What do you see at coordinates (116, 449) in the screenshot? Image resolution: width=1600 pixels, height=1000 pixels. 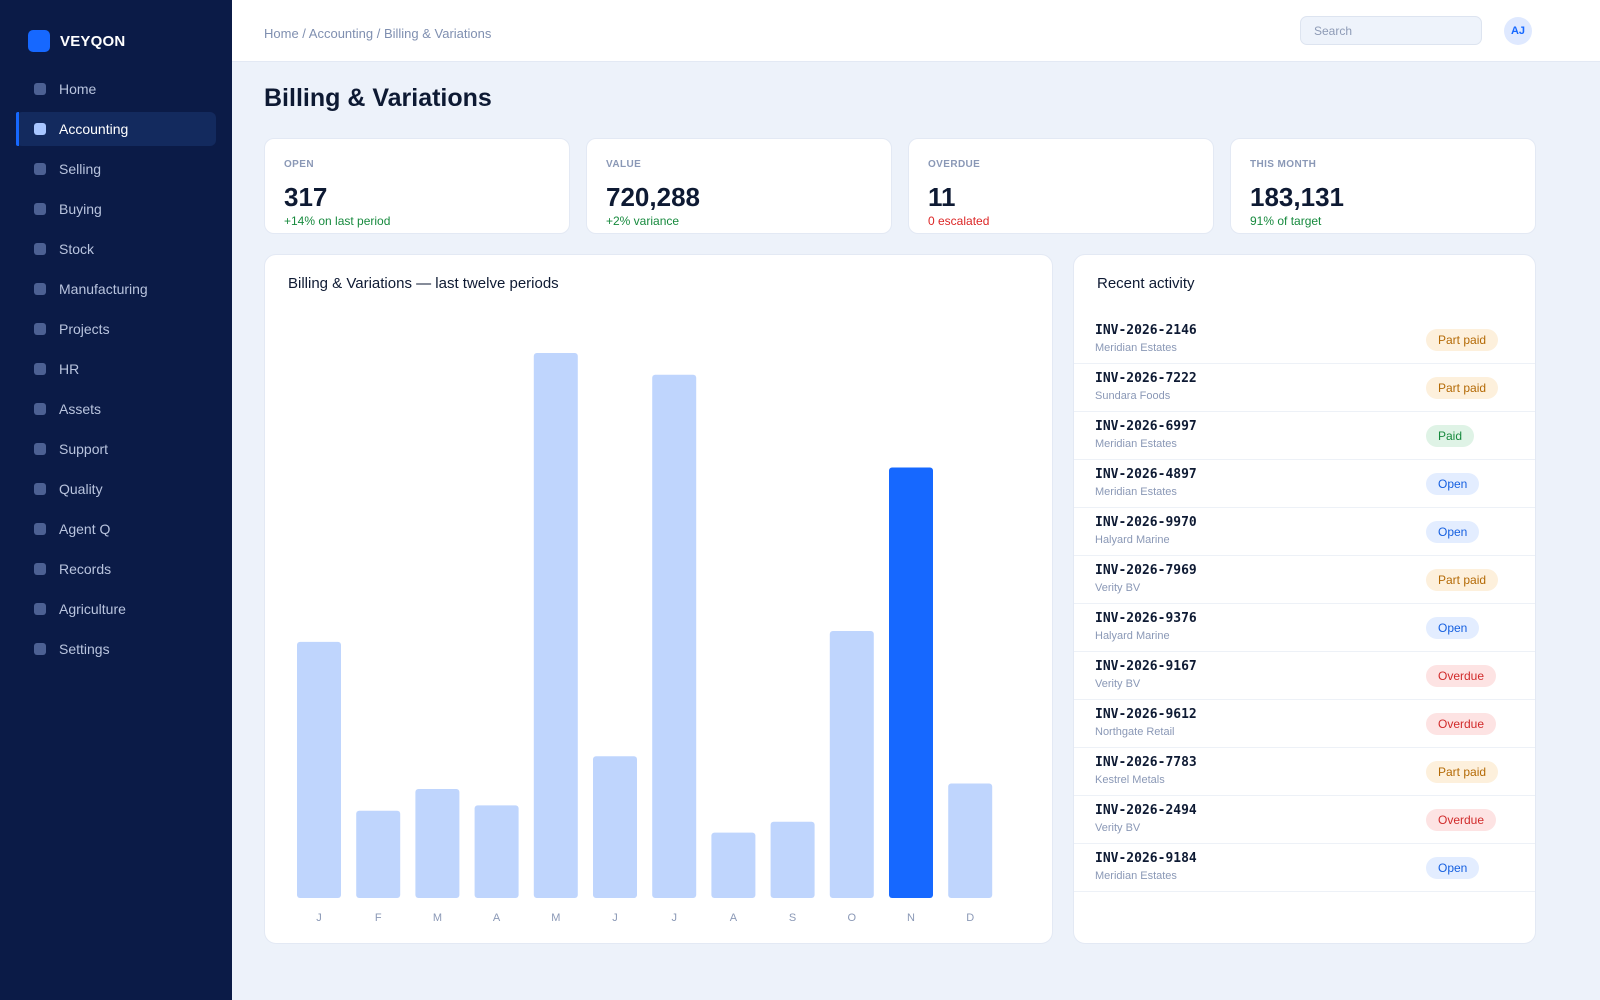 I see `sidebar-item-support: Support` at bounding box center [116, 449].